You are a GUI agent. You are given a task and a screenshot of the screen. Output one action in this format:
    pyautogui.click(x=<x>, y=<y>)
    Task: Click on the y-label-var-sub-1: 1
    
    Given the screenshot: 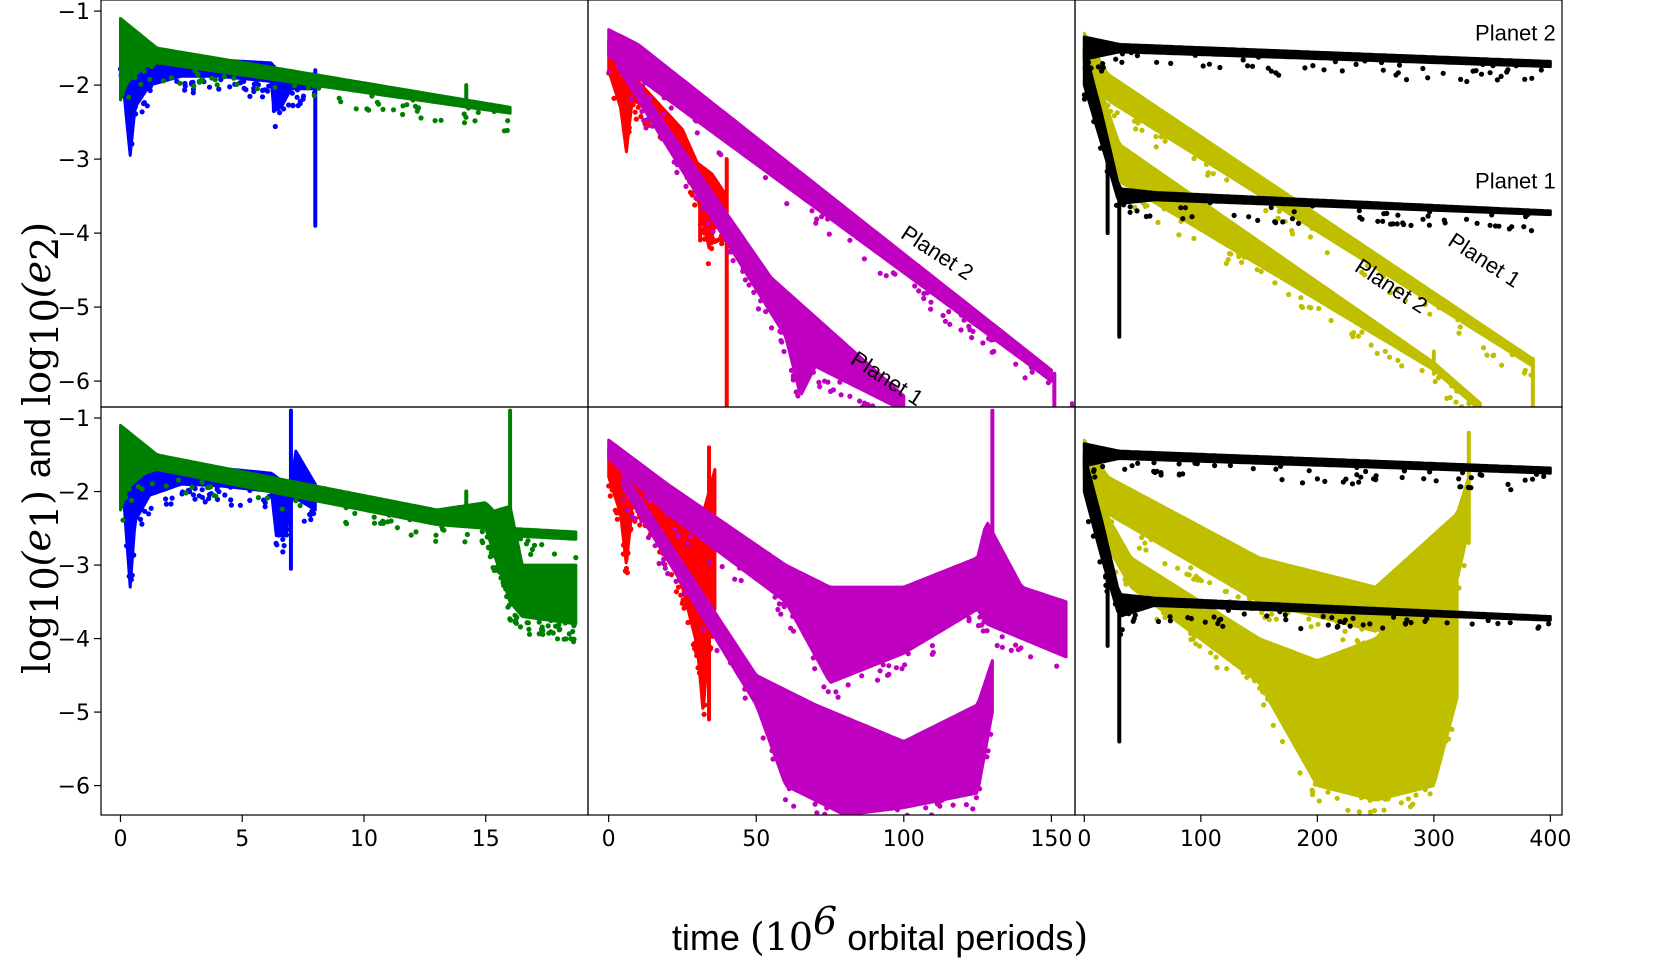 What is the action you would take?
    pyautogui.click(x=45, y=517)
    